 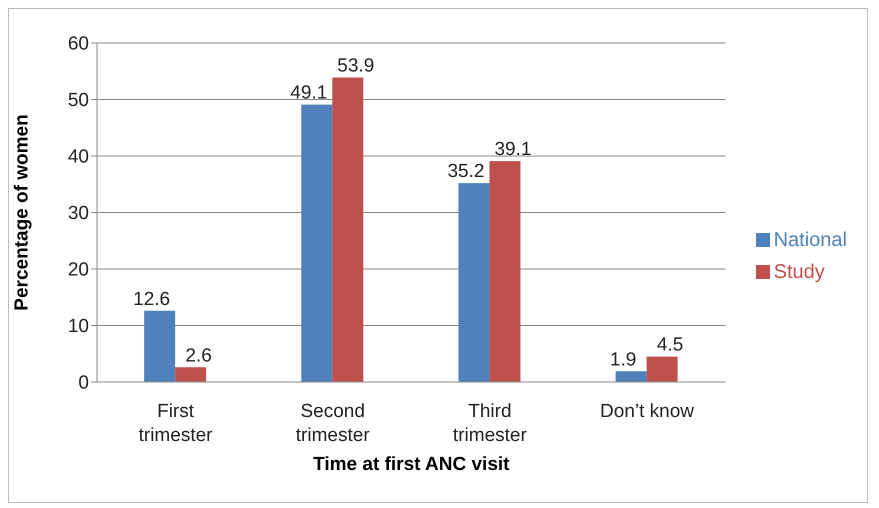 I want to click on y-tick-label: 0, so click(x=83, y=383).